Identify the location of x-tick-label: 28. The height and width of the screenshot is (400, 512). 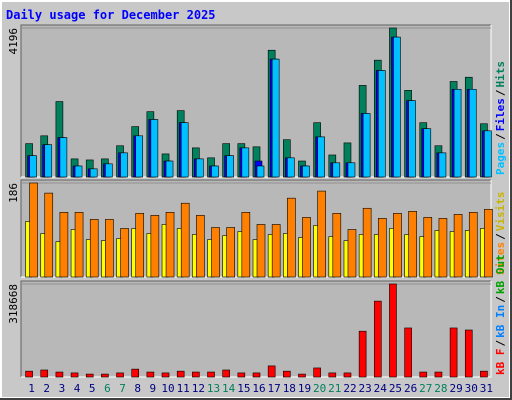
(440, 388).